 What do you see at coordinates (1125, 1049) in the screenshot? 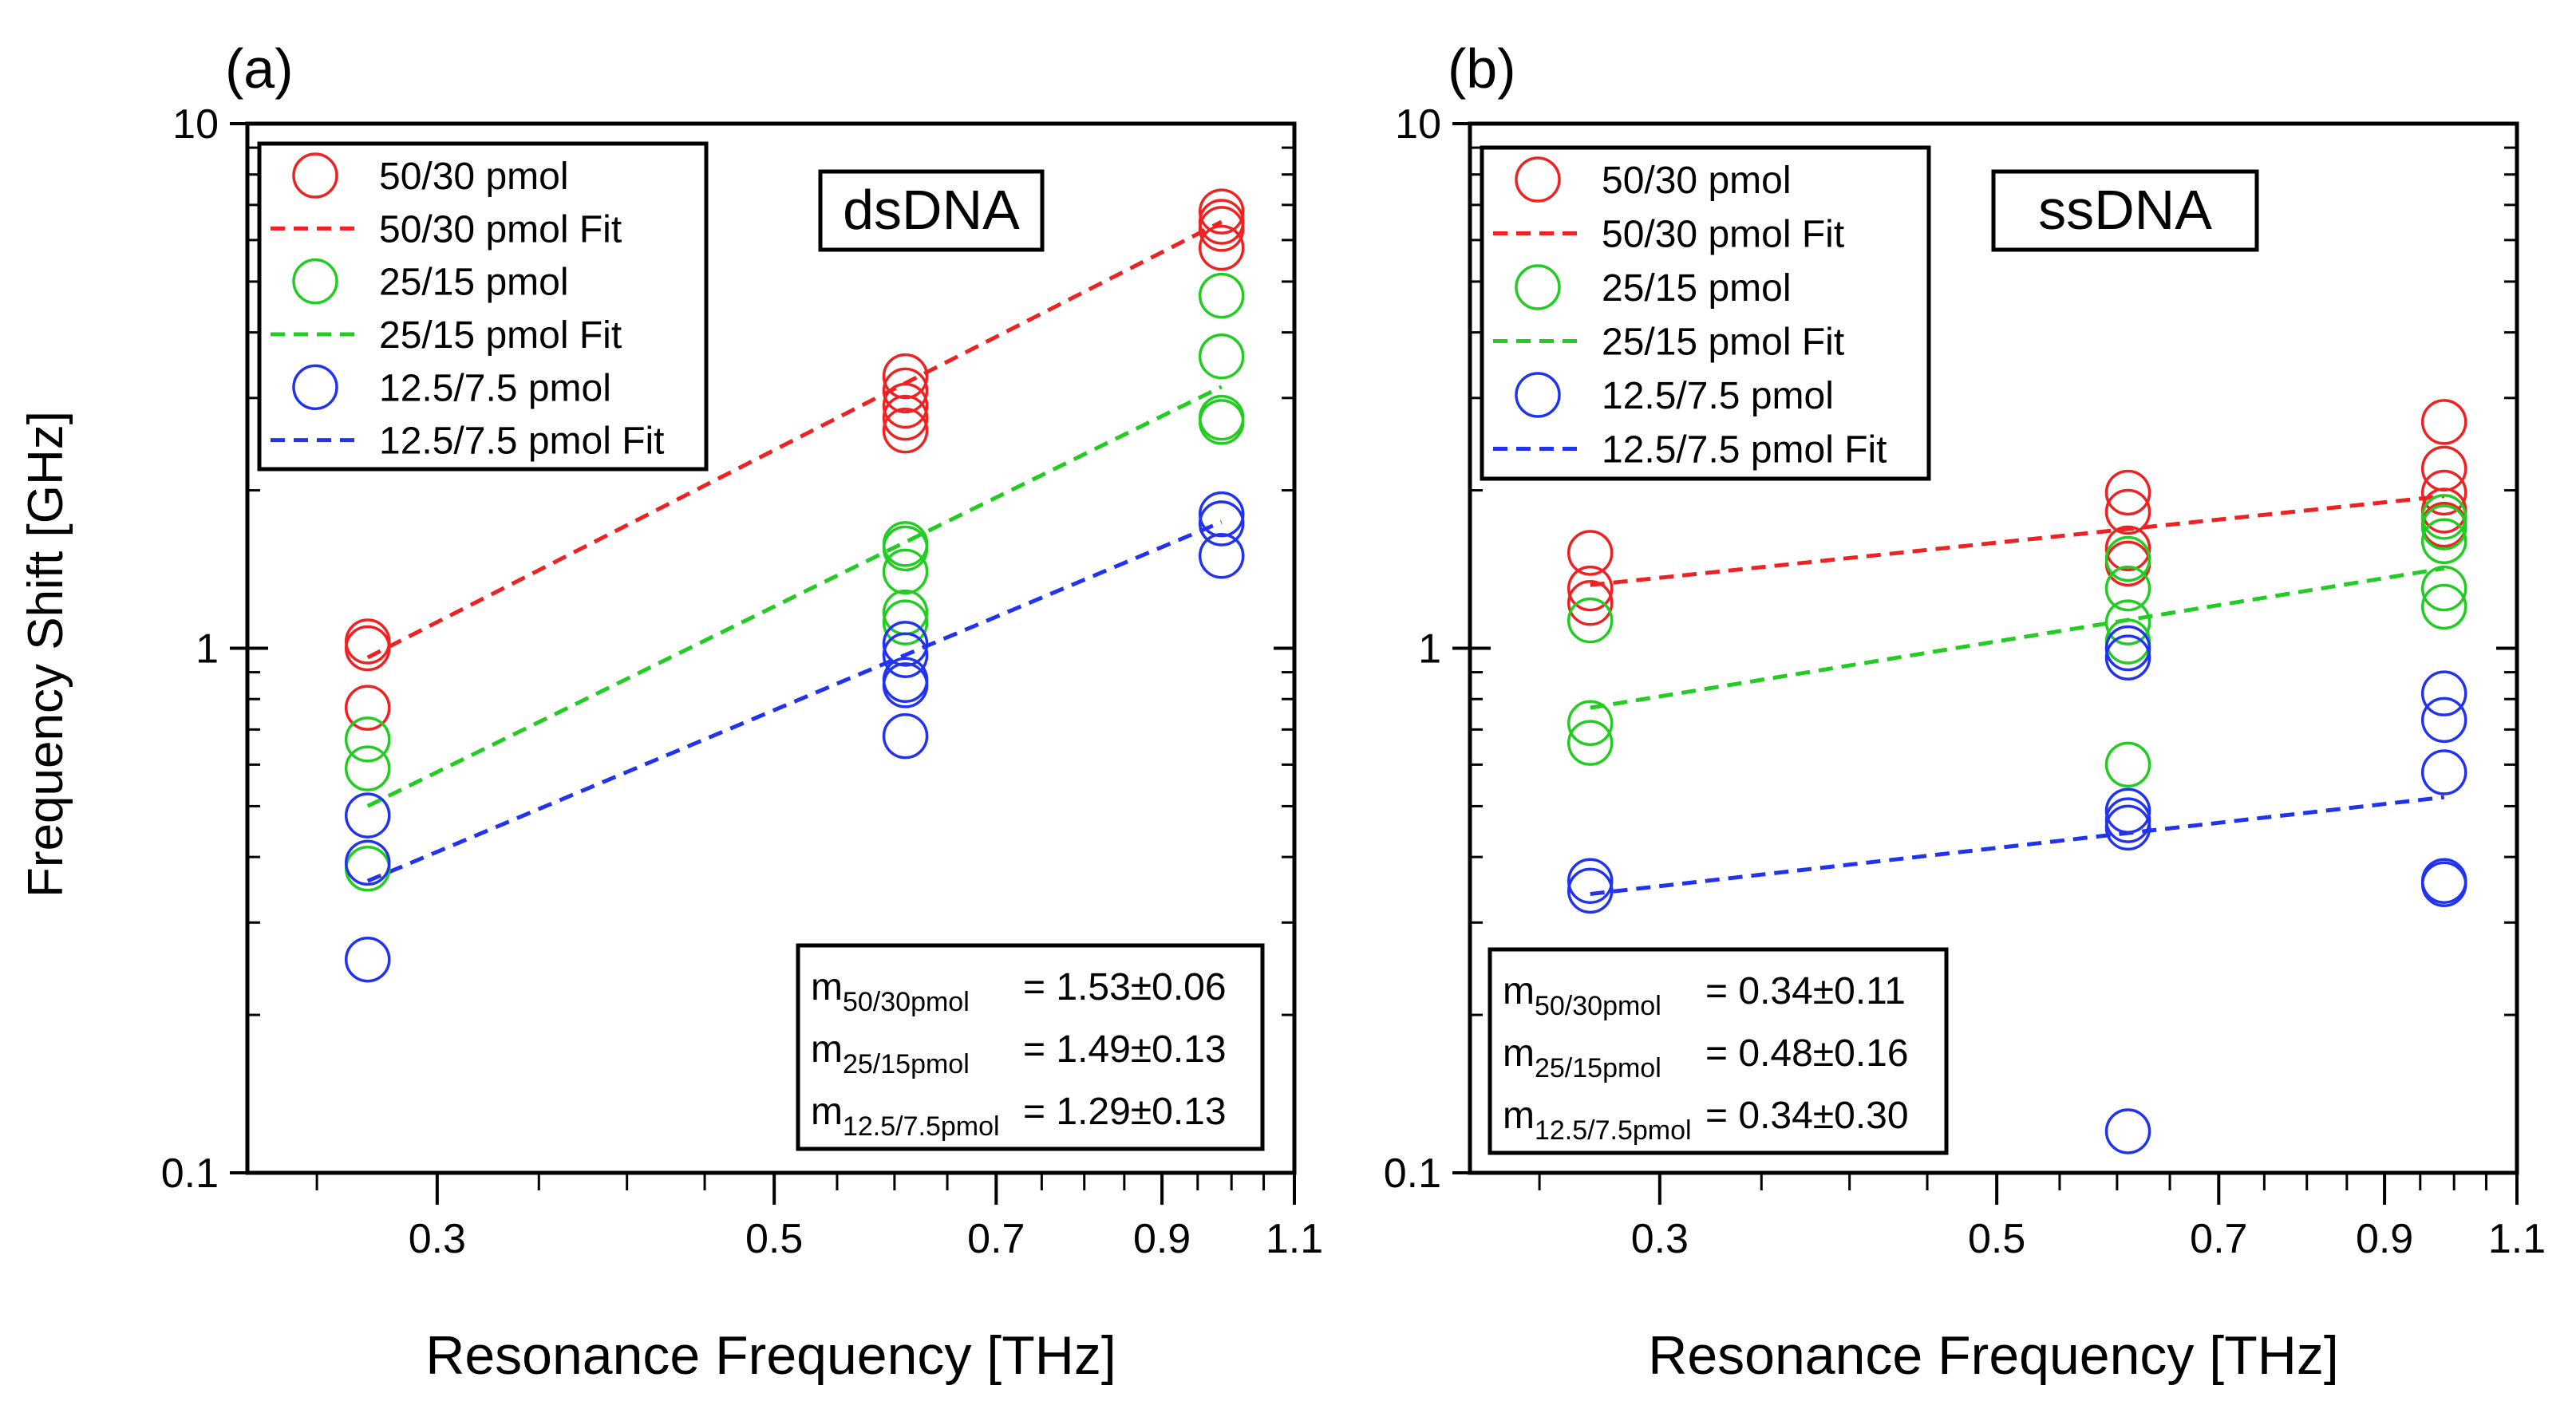
I see `slope-value: = 1.49±0.13` at bounding box center [1125, 1049].